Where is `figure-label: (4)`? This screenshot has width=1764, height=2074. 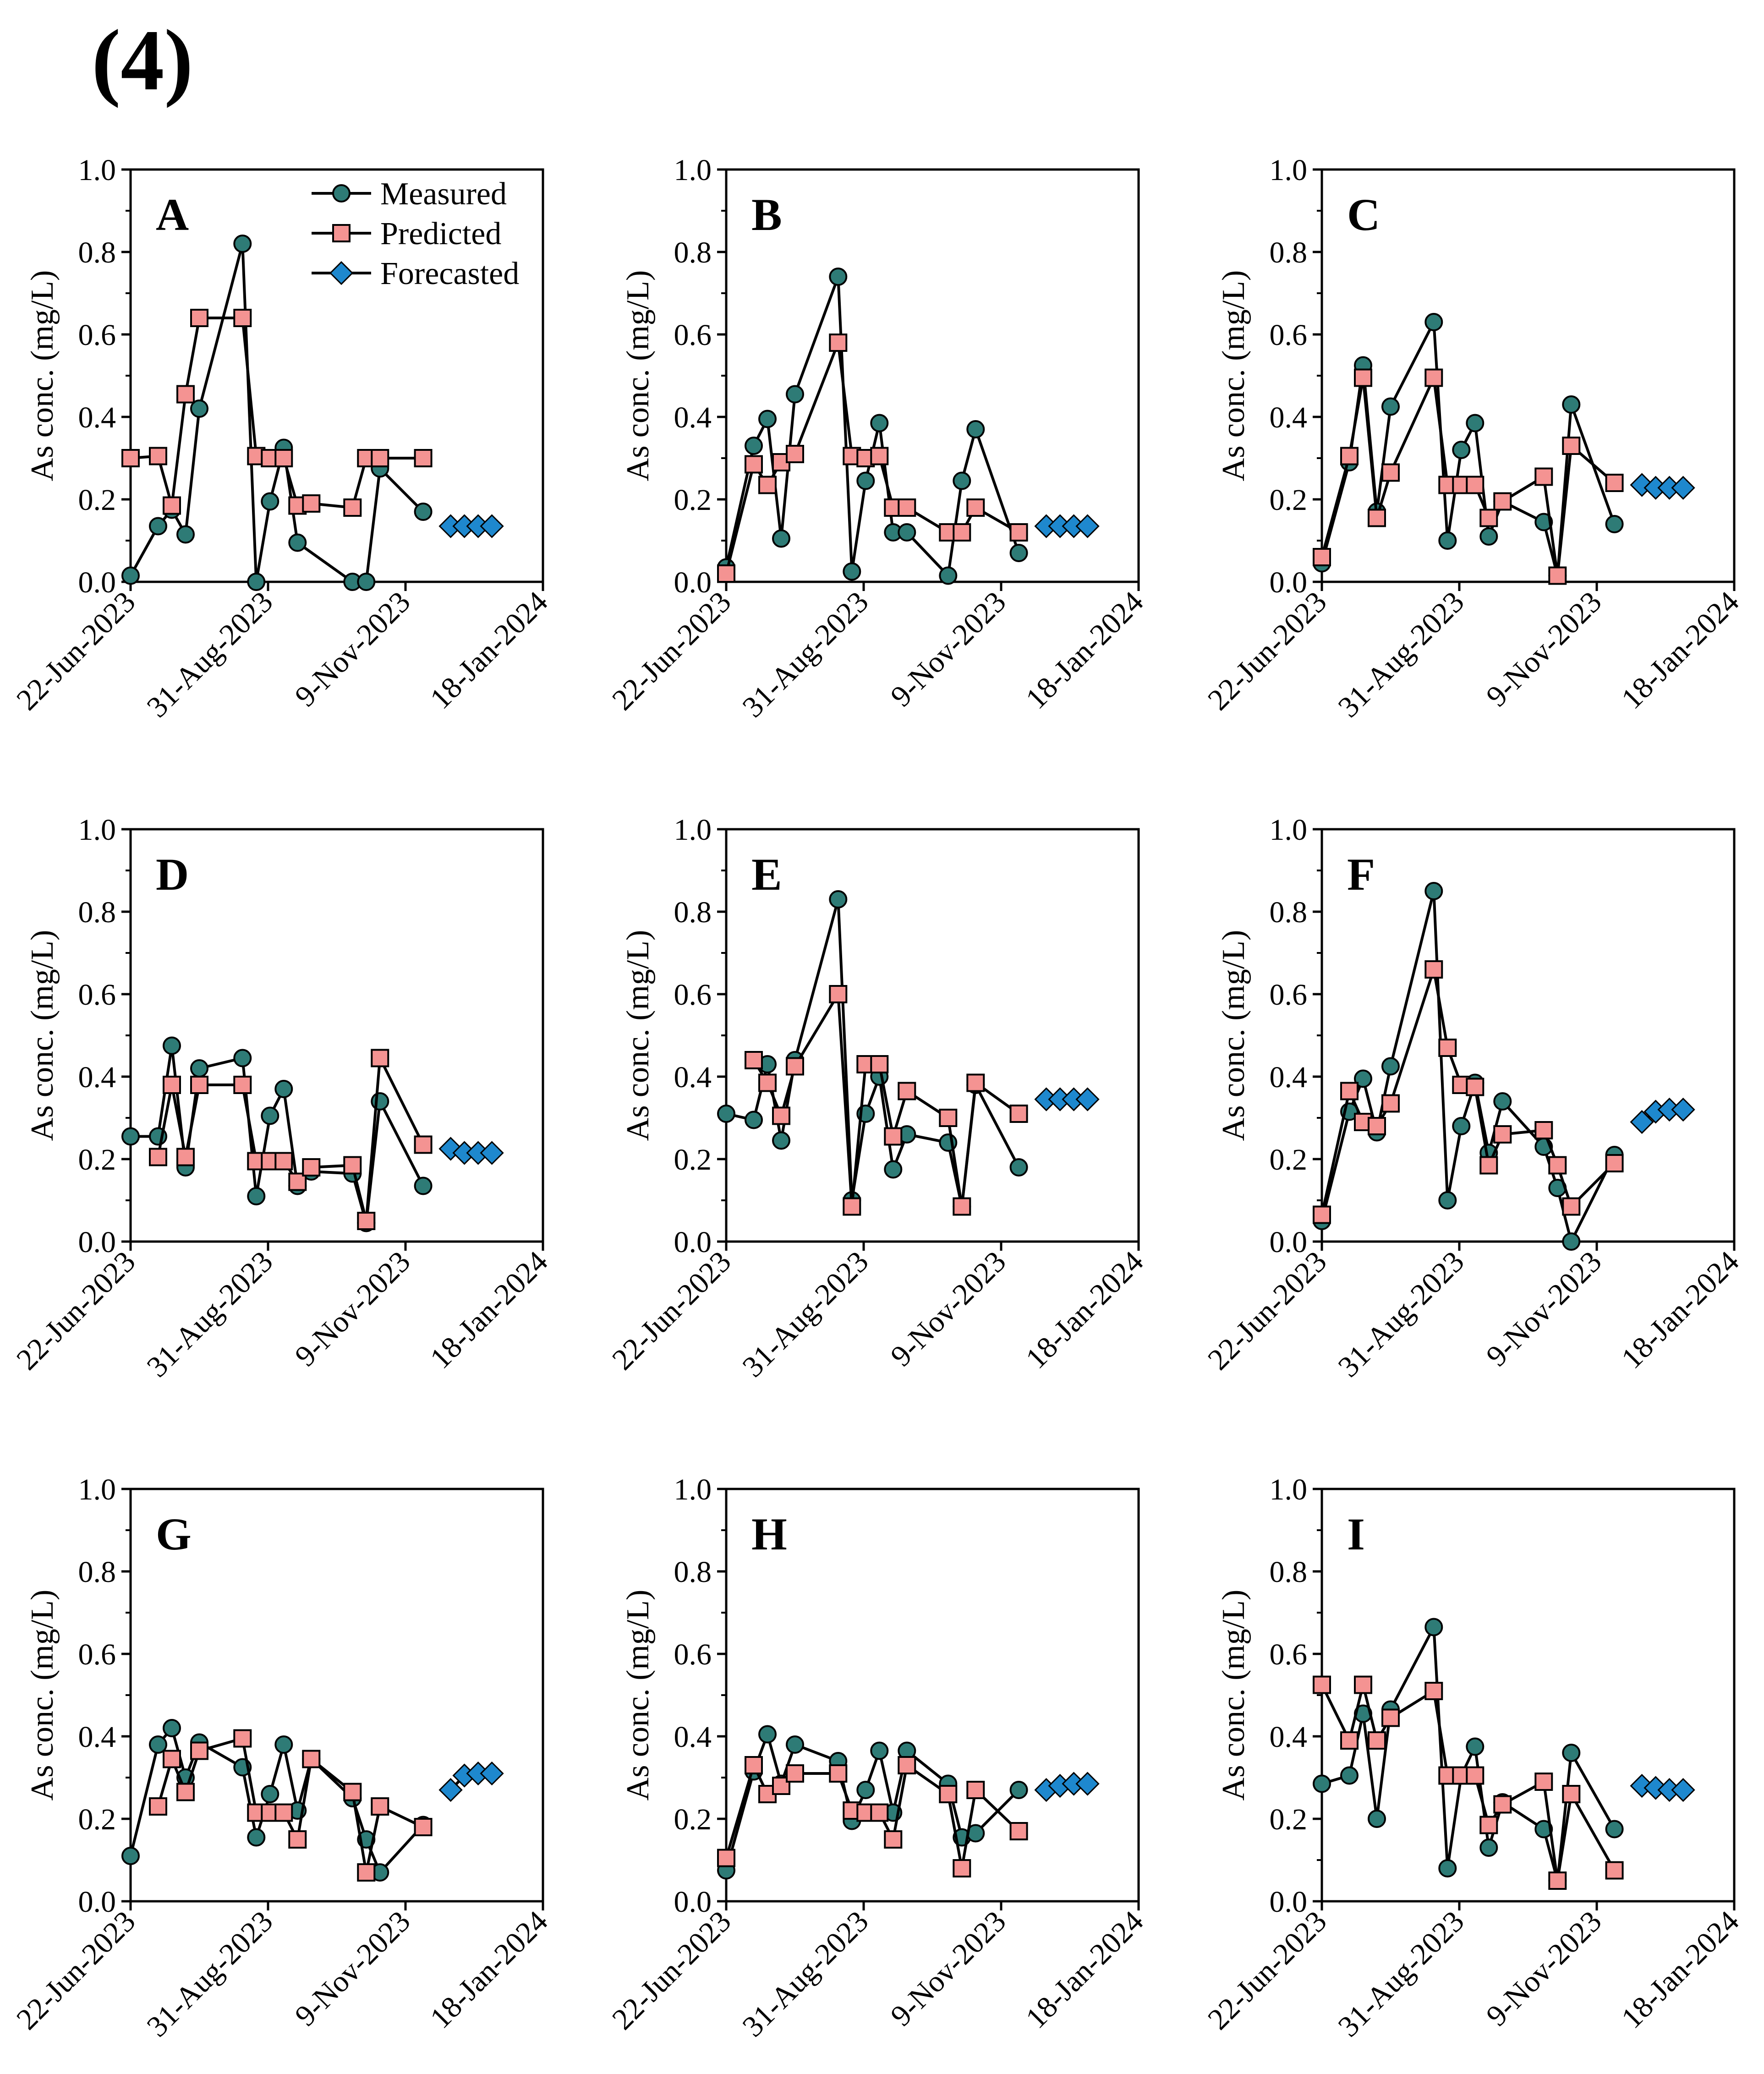
figure-label: (4) is located at coordinates (142, 61).